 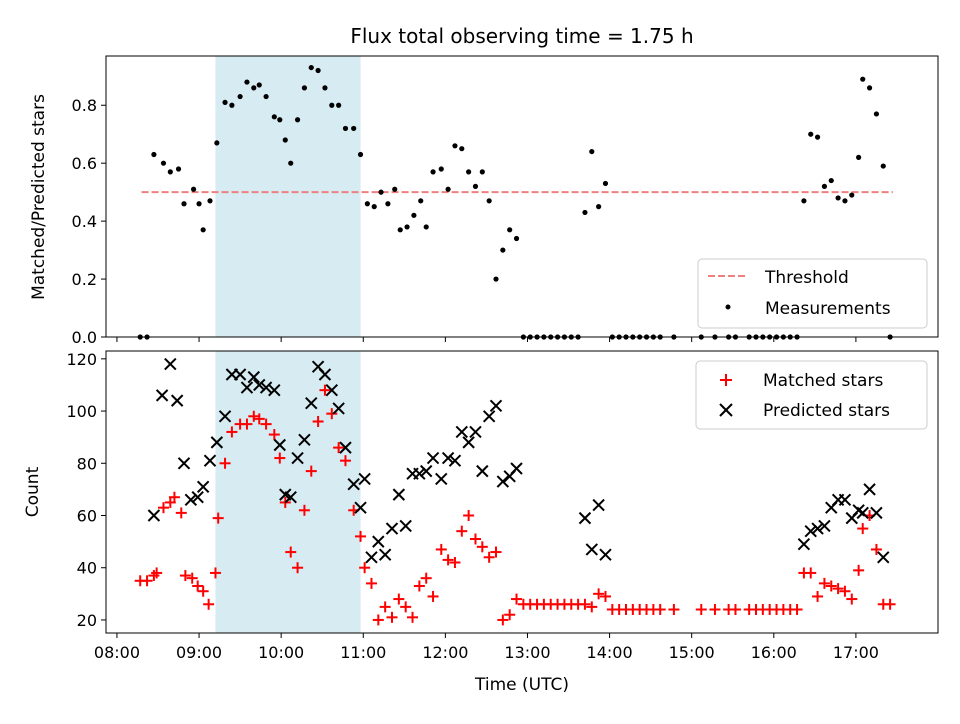 What do you see at coordinates (199, 652) in the screenshot?
I see `x-tick-label: 09:00` at bounding box center [199, 652].